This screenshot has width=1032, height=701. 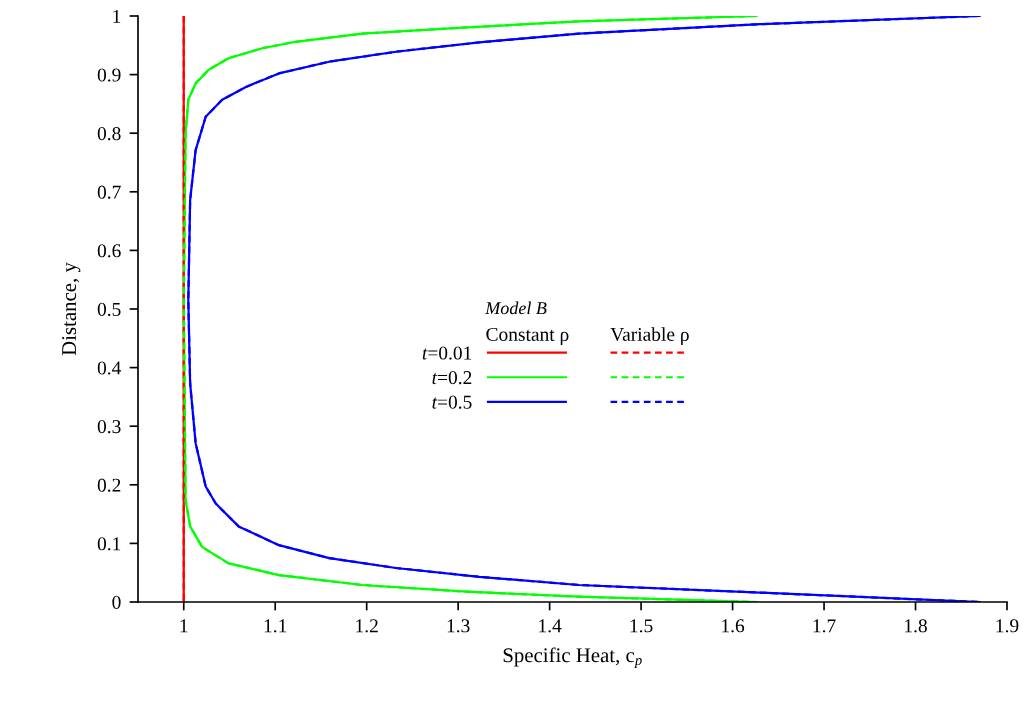 What do you see at coordinates (447, 353) in the screenshot?
I see `legend-label: t=0.01` at bounding box center [447, 353].